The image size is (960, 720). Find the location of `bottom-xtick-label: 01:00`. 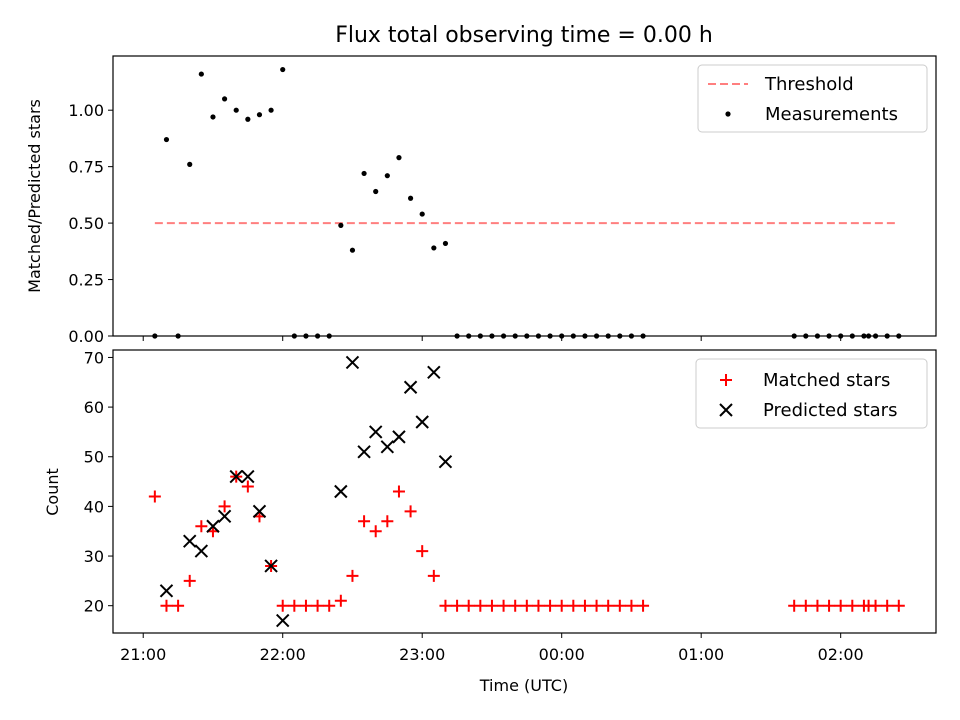

bottom-xtick-label: 01:00 is located at coordinates (701, 654).